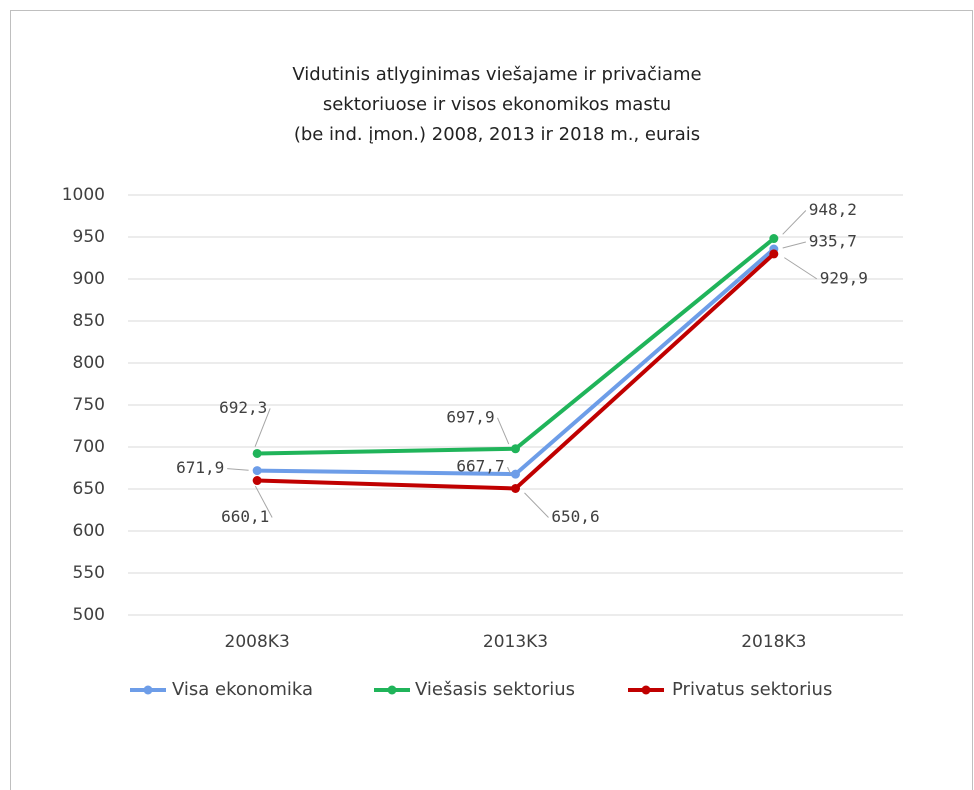 The height and width of the screenshot is (790, 974). Describe the element at coordinates (89, 573) in the screenshot. I see `y-tick-label: 550` at that location.